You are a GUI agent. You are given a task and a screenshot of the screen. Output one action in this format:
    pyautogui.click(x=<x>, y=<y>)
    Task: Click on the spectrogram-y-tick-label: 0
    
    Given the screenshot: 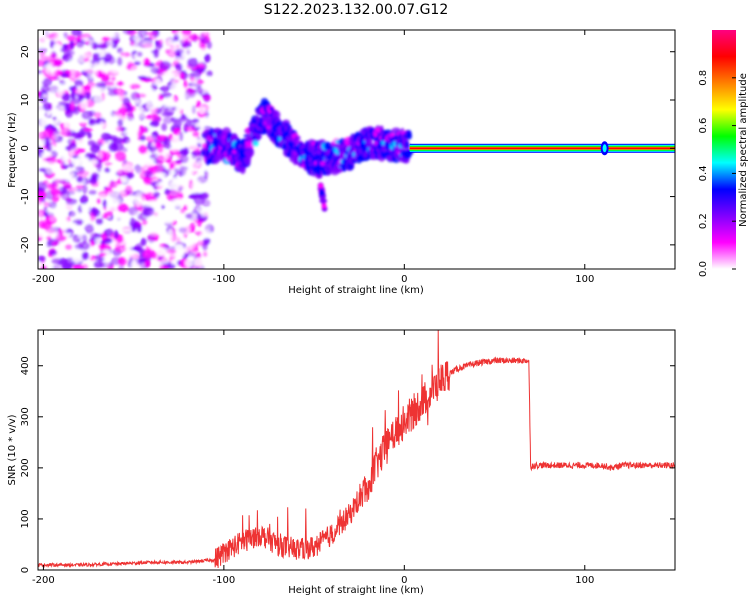 What is the action you would take?
    pyautogui.click(x=25, y=148)
    